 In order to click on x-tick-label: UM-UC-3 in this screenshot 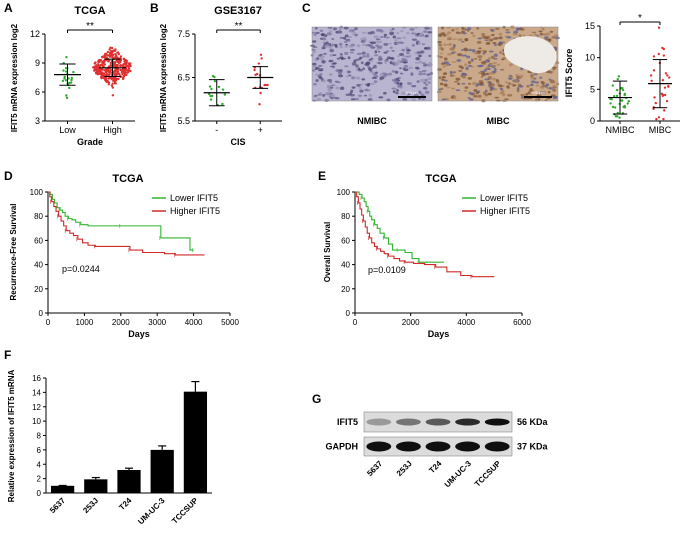, I will do `click(151, 511)`.